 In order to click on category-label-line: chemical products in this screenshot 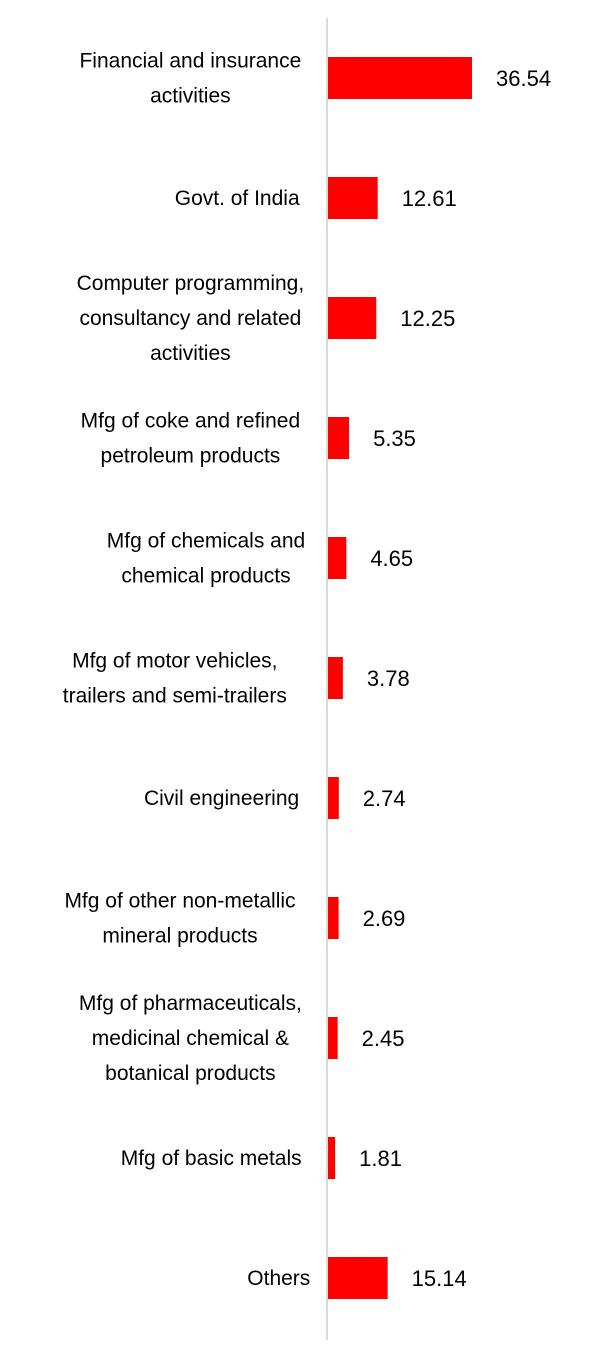, I will do `click(205, 576)`.